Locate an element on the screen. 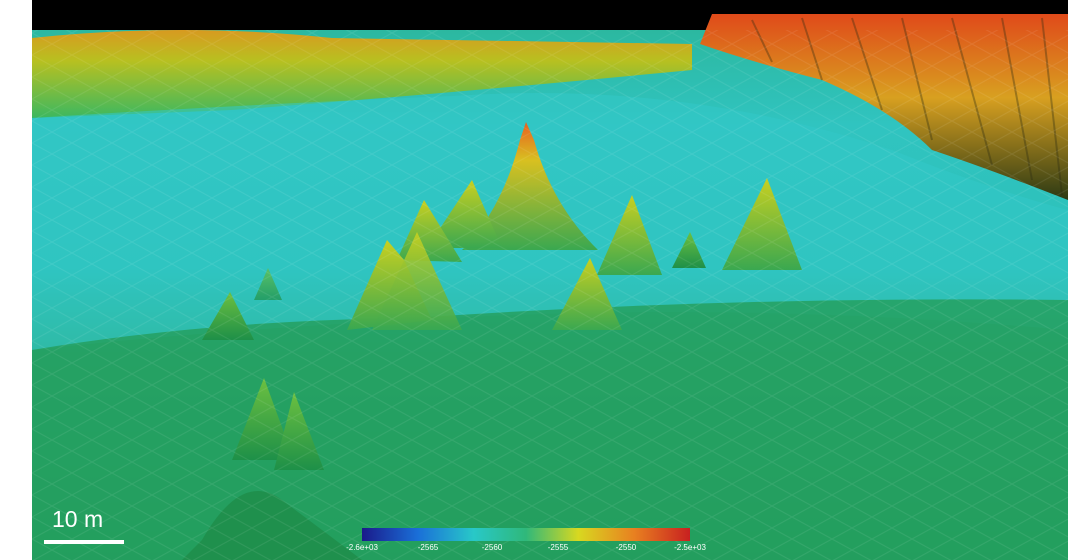 Image resolution: width=1068 pixels, height=560 pixels. colorbar-tick-label: -2560 is located at coordinates (492, 547).